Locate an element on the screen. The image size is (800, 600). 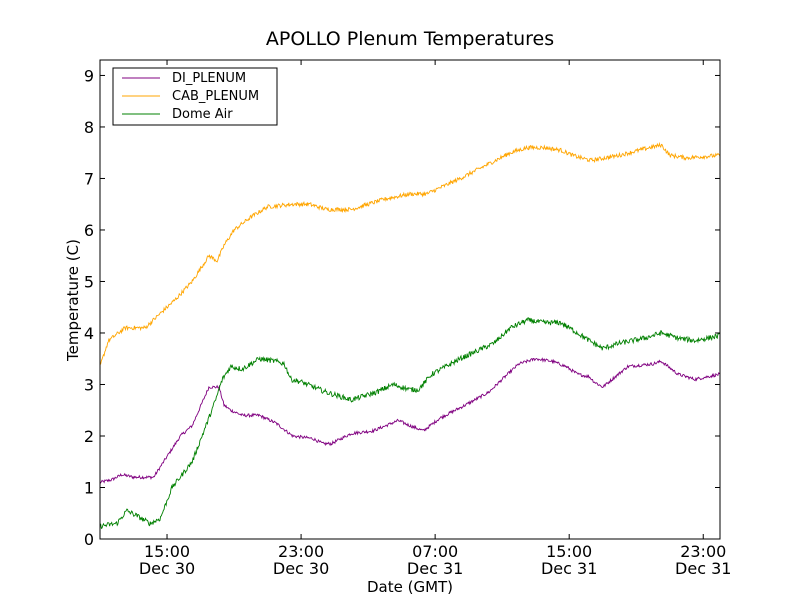
chart-title: APOLLO Plenum Temperatures is located at coordinates (410, 39).